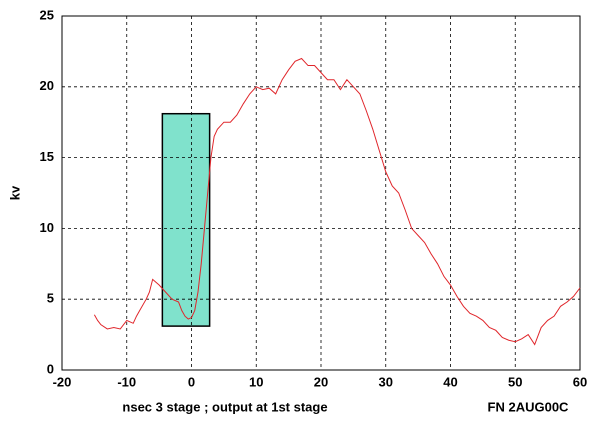 The image size is (591, 421). Describe the element at coordinates (256, 381) in the screenshot. I see `x-tick-label: 10` at that location.